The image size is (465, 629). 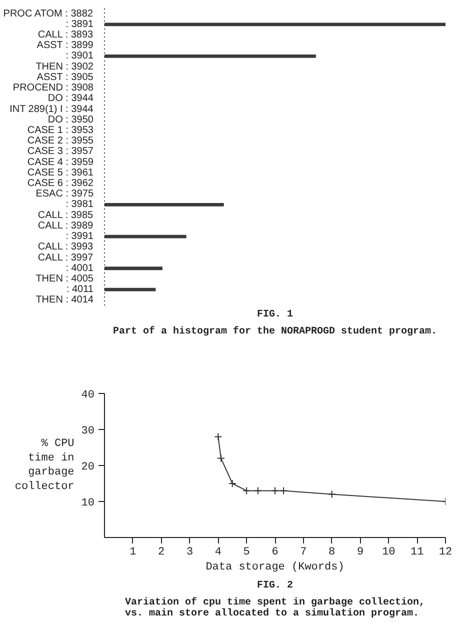 I want to click on x-tick-label: 3, so click(x=190, y=552).